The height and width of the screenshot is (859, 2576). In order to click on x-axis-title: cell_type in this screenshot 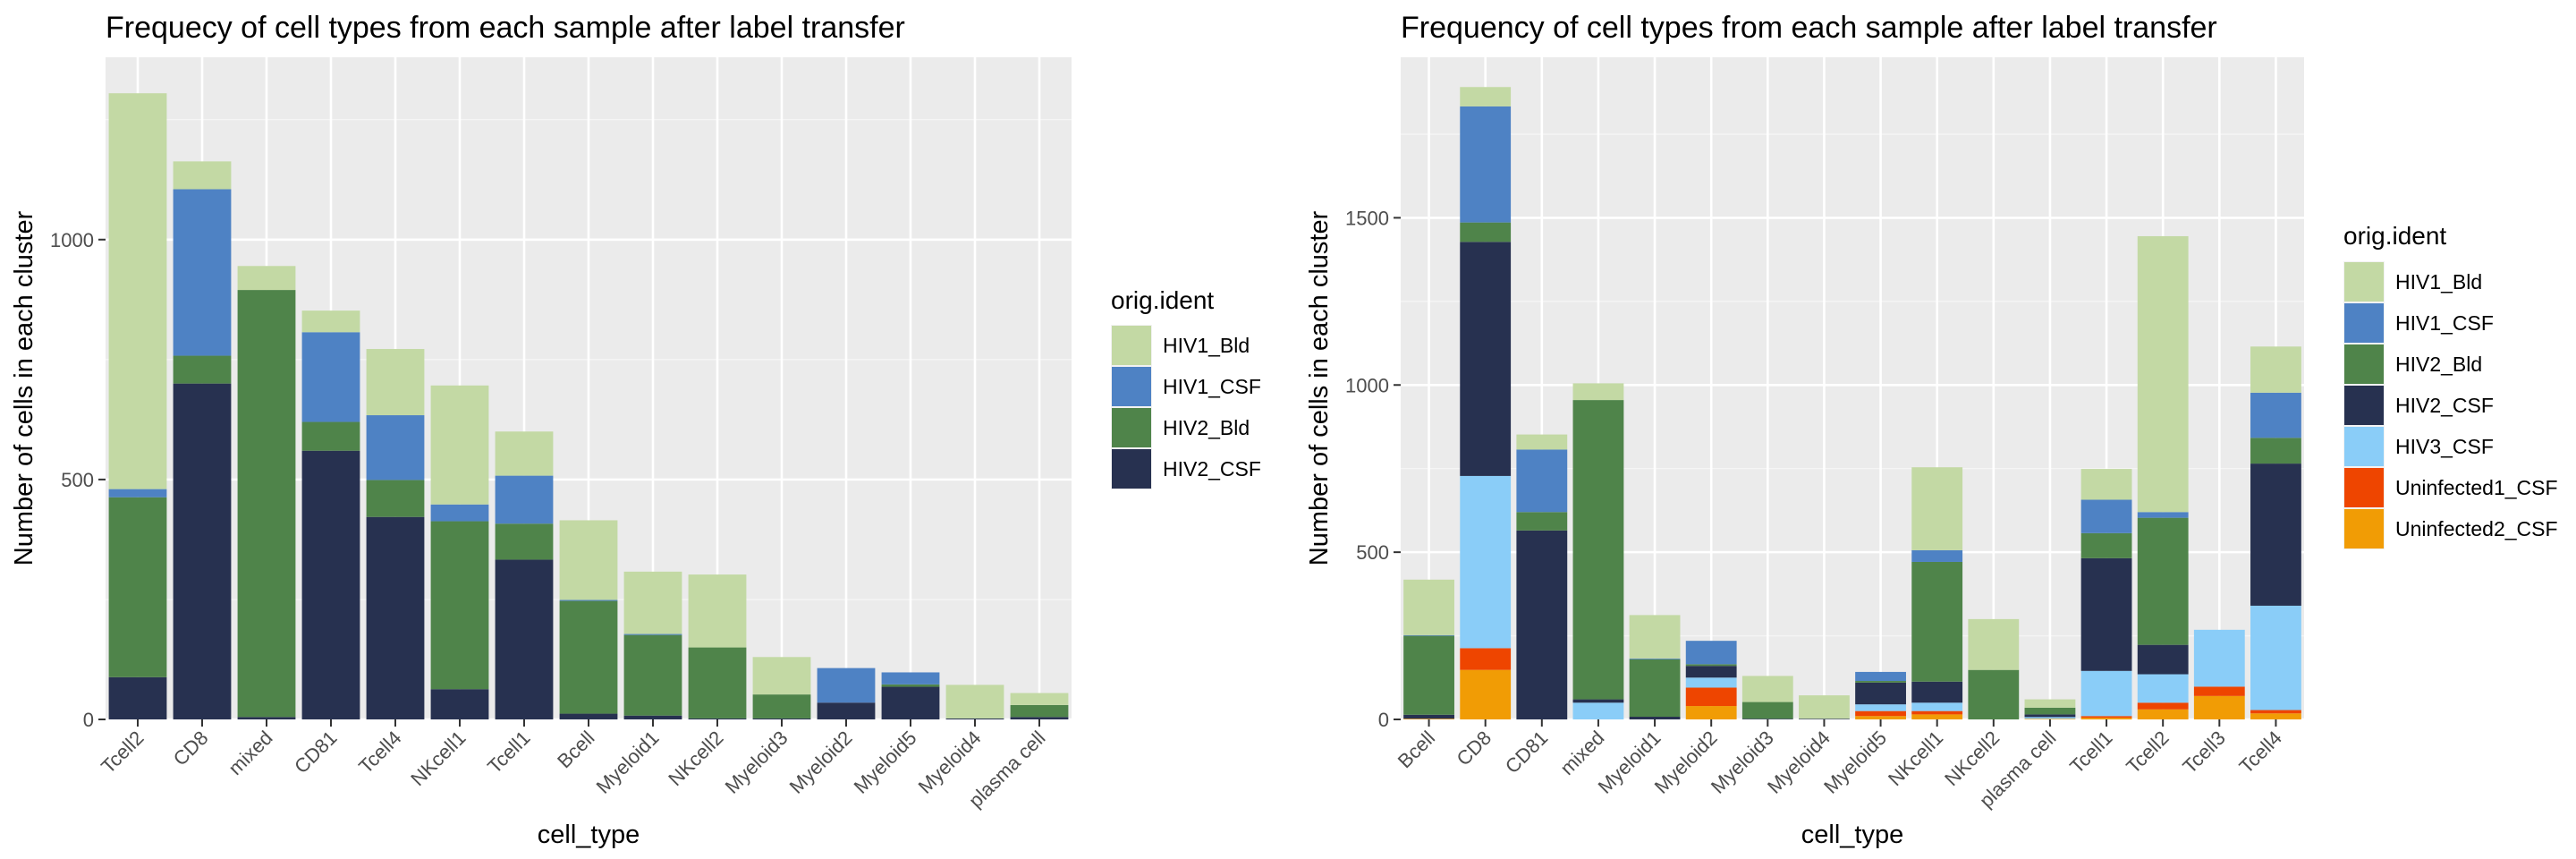, I will do `click(589, 835)`.